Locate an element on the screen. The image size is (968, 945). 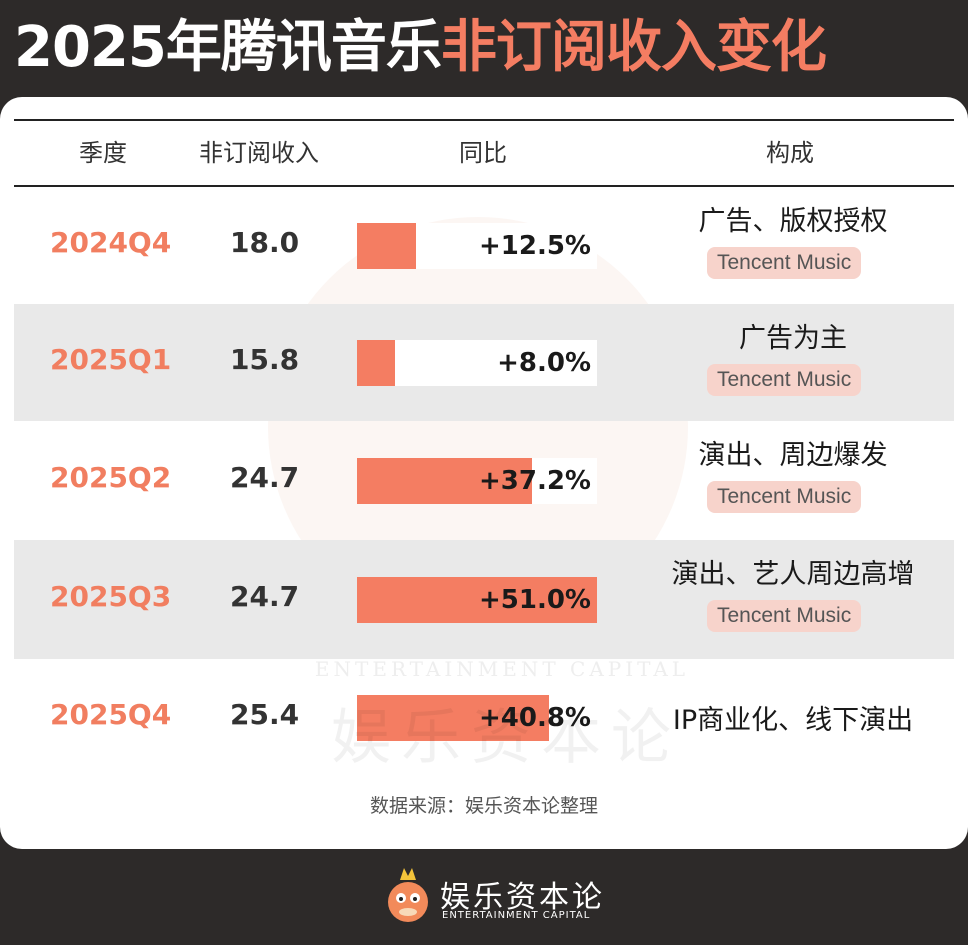
table-top-rule is located at coordinates (484, 120).